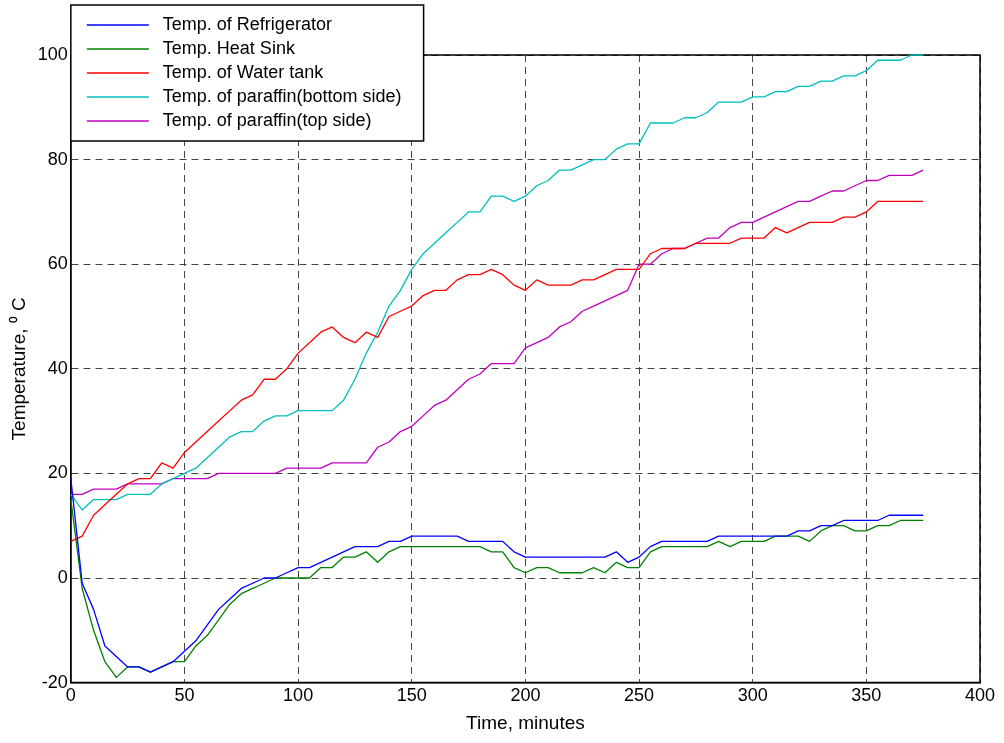 This screenshot has width=1004, height=743. What do you see at coordinates (57, 472) in the screenshot?
I see `y-tick-label: 20` at bounding box center [57, 472].